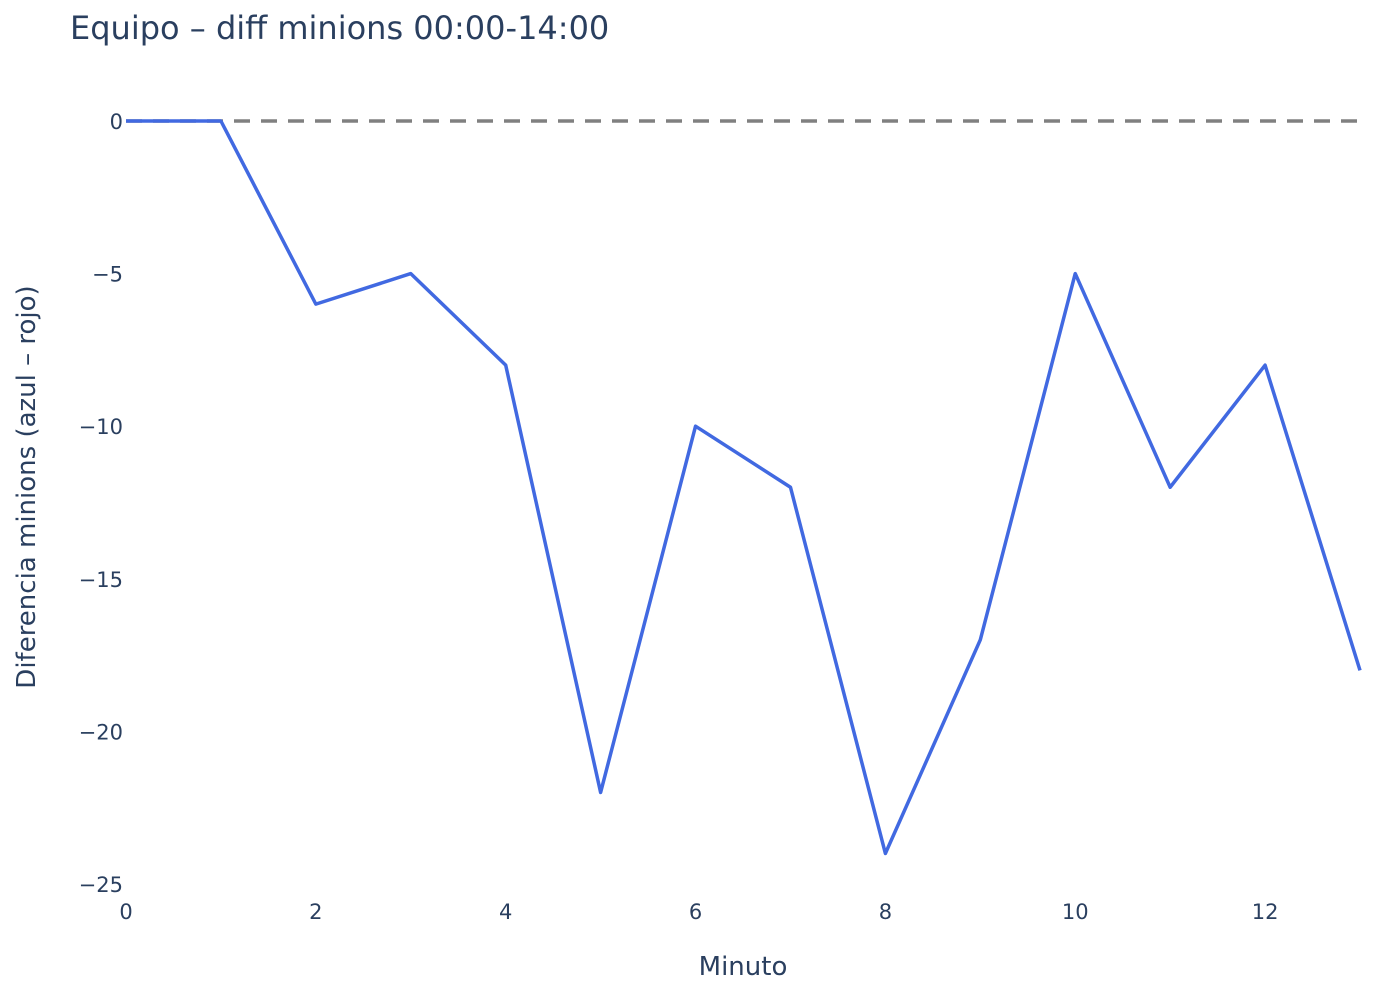 This screenshot has width=1400, height=1004. What do you see at coordinates (101, 580) in the screenshot?
I see `y-tick-label: −15` at bounding box center [101, 580].